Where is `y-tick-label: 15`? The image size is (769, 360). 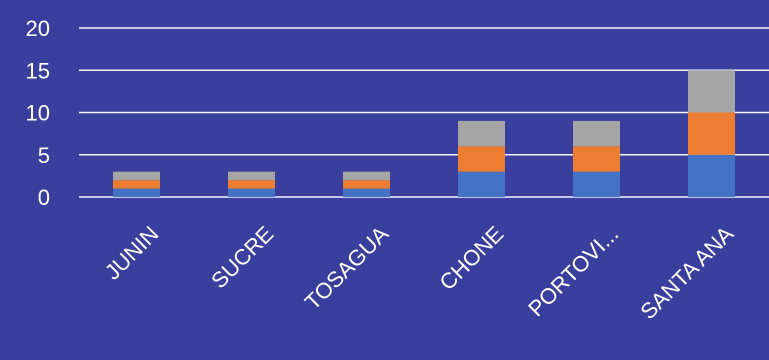
y-tick-label: 15 is located at coordinates (38, 70).